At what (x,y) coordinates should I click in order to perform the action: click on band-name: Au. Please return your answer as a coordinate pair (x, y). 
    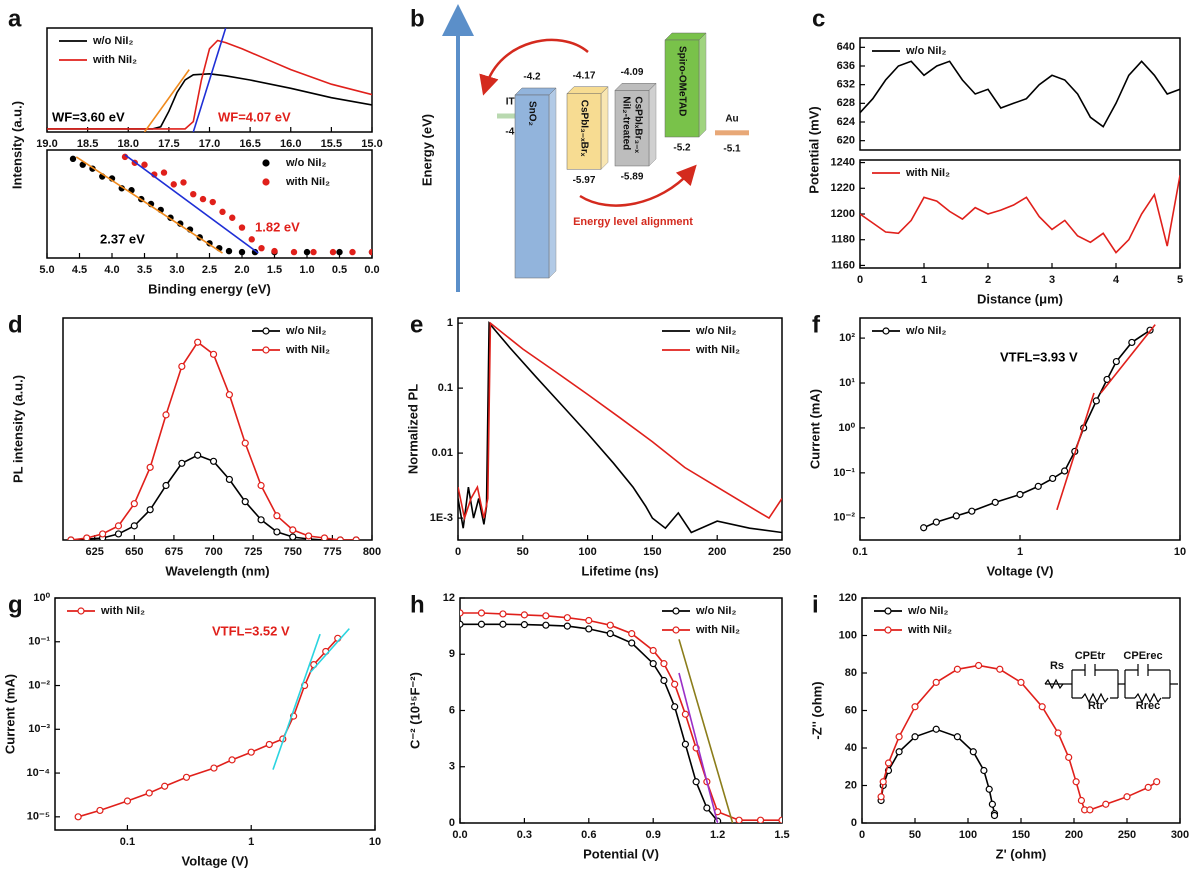
    Looking at the image, I should click on (731, 118).